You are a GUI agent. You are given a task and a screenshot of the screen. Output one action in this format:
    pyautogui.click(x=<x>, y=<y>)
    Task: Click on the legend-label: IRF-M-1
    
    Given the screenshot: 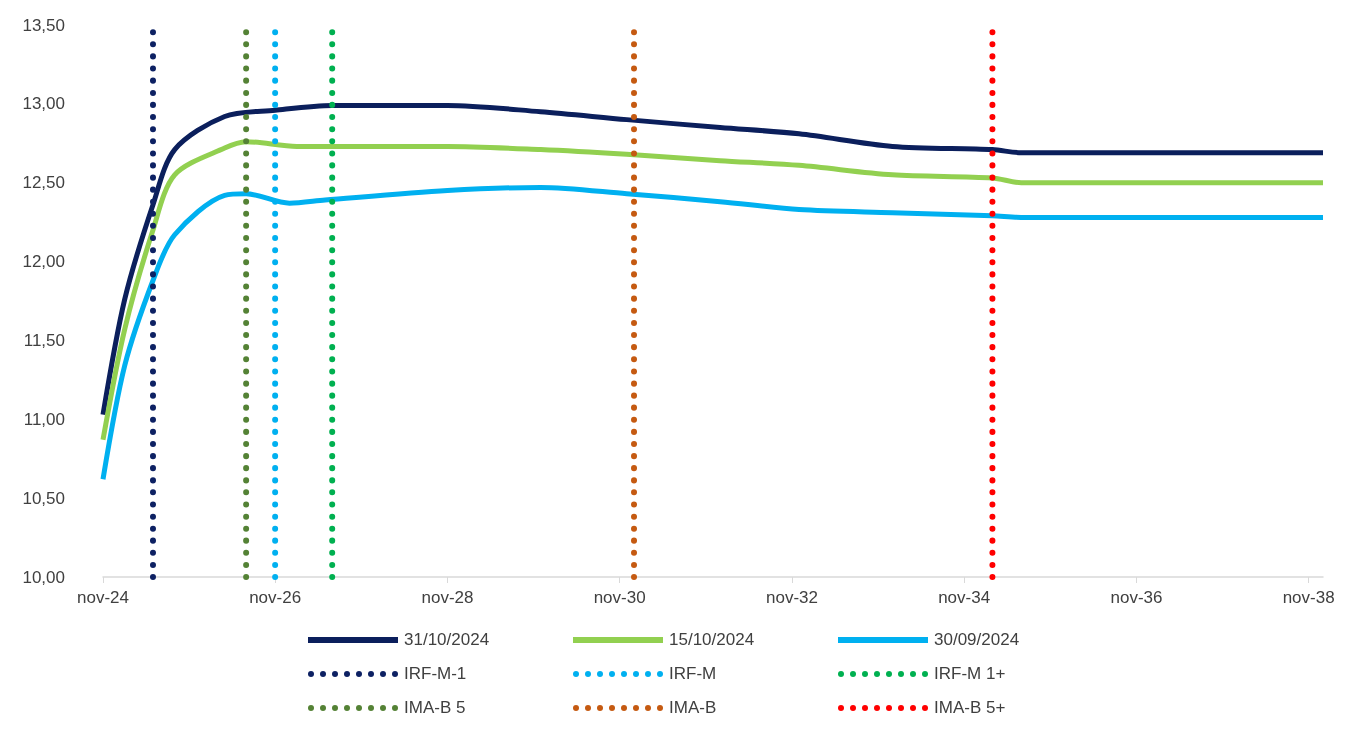 What is the action you would take?
    pyautogui.click(x=435, y=674)
    